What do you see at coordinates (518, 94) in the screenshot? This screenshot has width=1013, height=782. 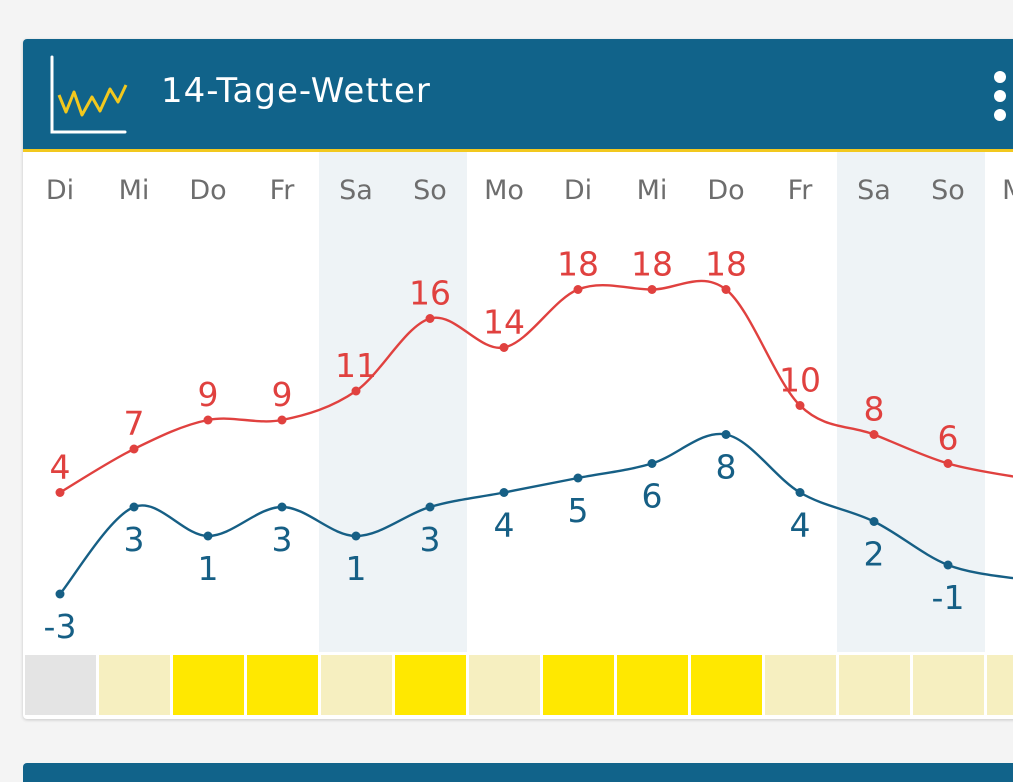 I see `card-header: 14-Tage-Wetter` at bounding box center [518, 94].